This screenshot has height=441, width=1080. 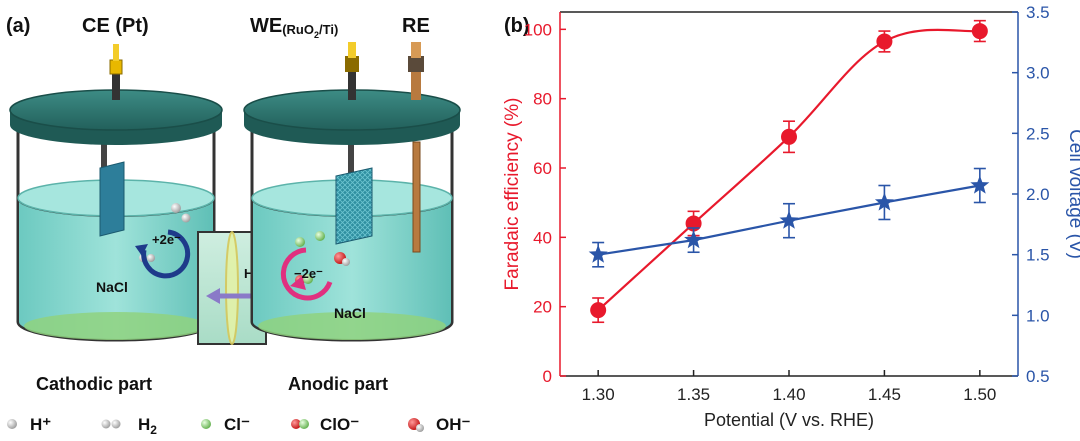 I want to click on right-y-tick-label: 2.5, so click(x=1038, y=133).